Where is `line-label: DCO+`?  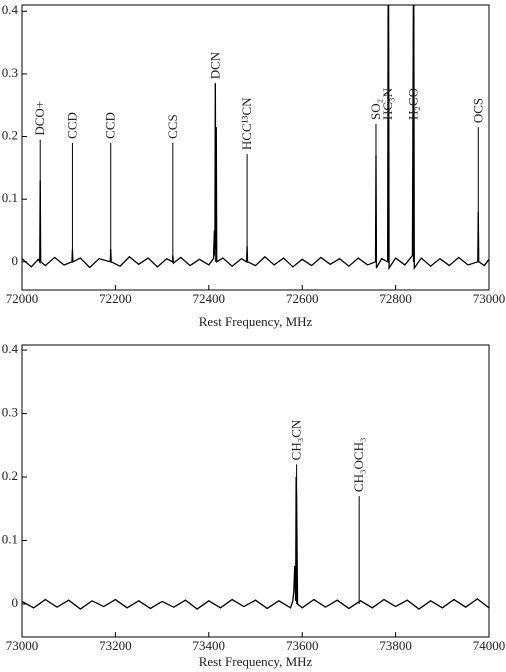 line-label: DCO+ is located at coordinates (39, 118).